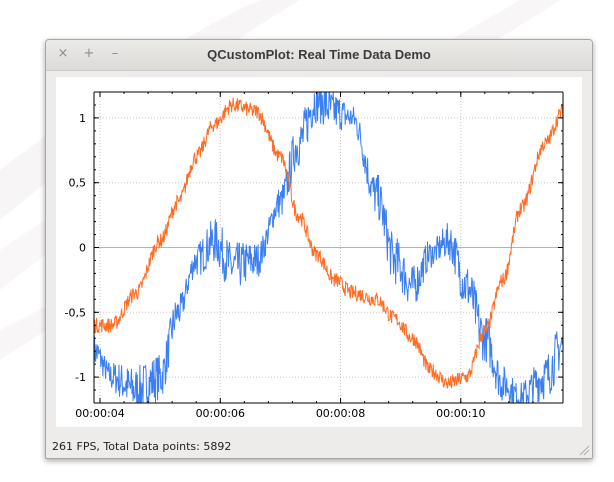 The width and height of the screenshot is (614, 482). What do you see at coordinates (82, 248) in the screenshot?
I see `y-tick-label: 0` at bounding box center [82, 248].